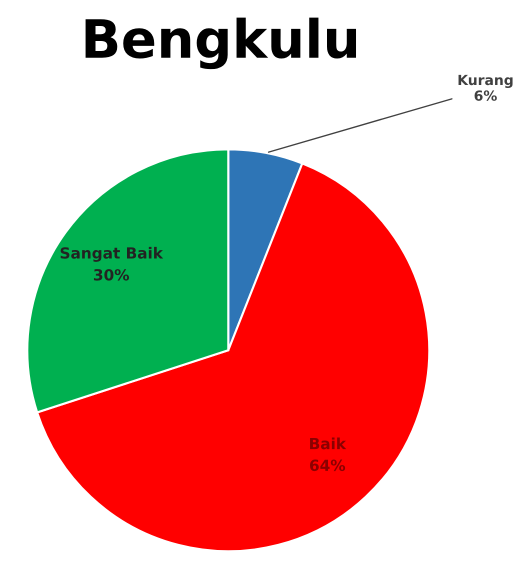 Image resolution: width=513 pixels, height=579 pixels. What do you see at coordinates (485, 95) in the screenshot?
I see `data-label: 6%` at bounding box center [485, 95].